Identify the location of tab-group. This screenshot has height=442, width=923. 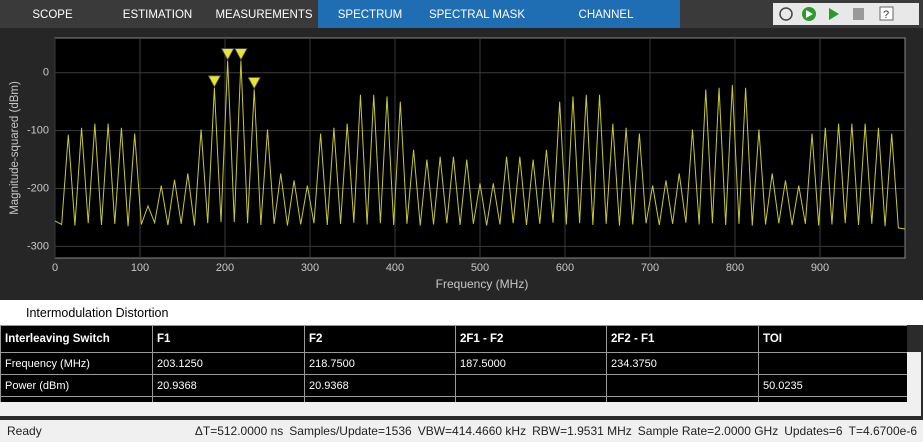
(499, 14).